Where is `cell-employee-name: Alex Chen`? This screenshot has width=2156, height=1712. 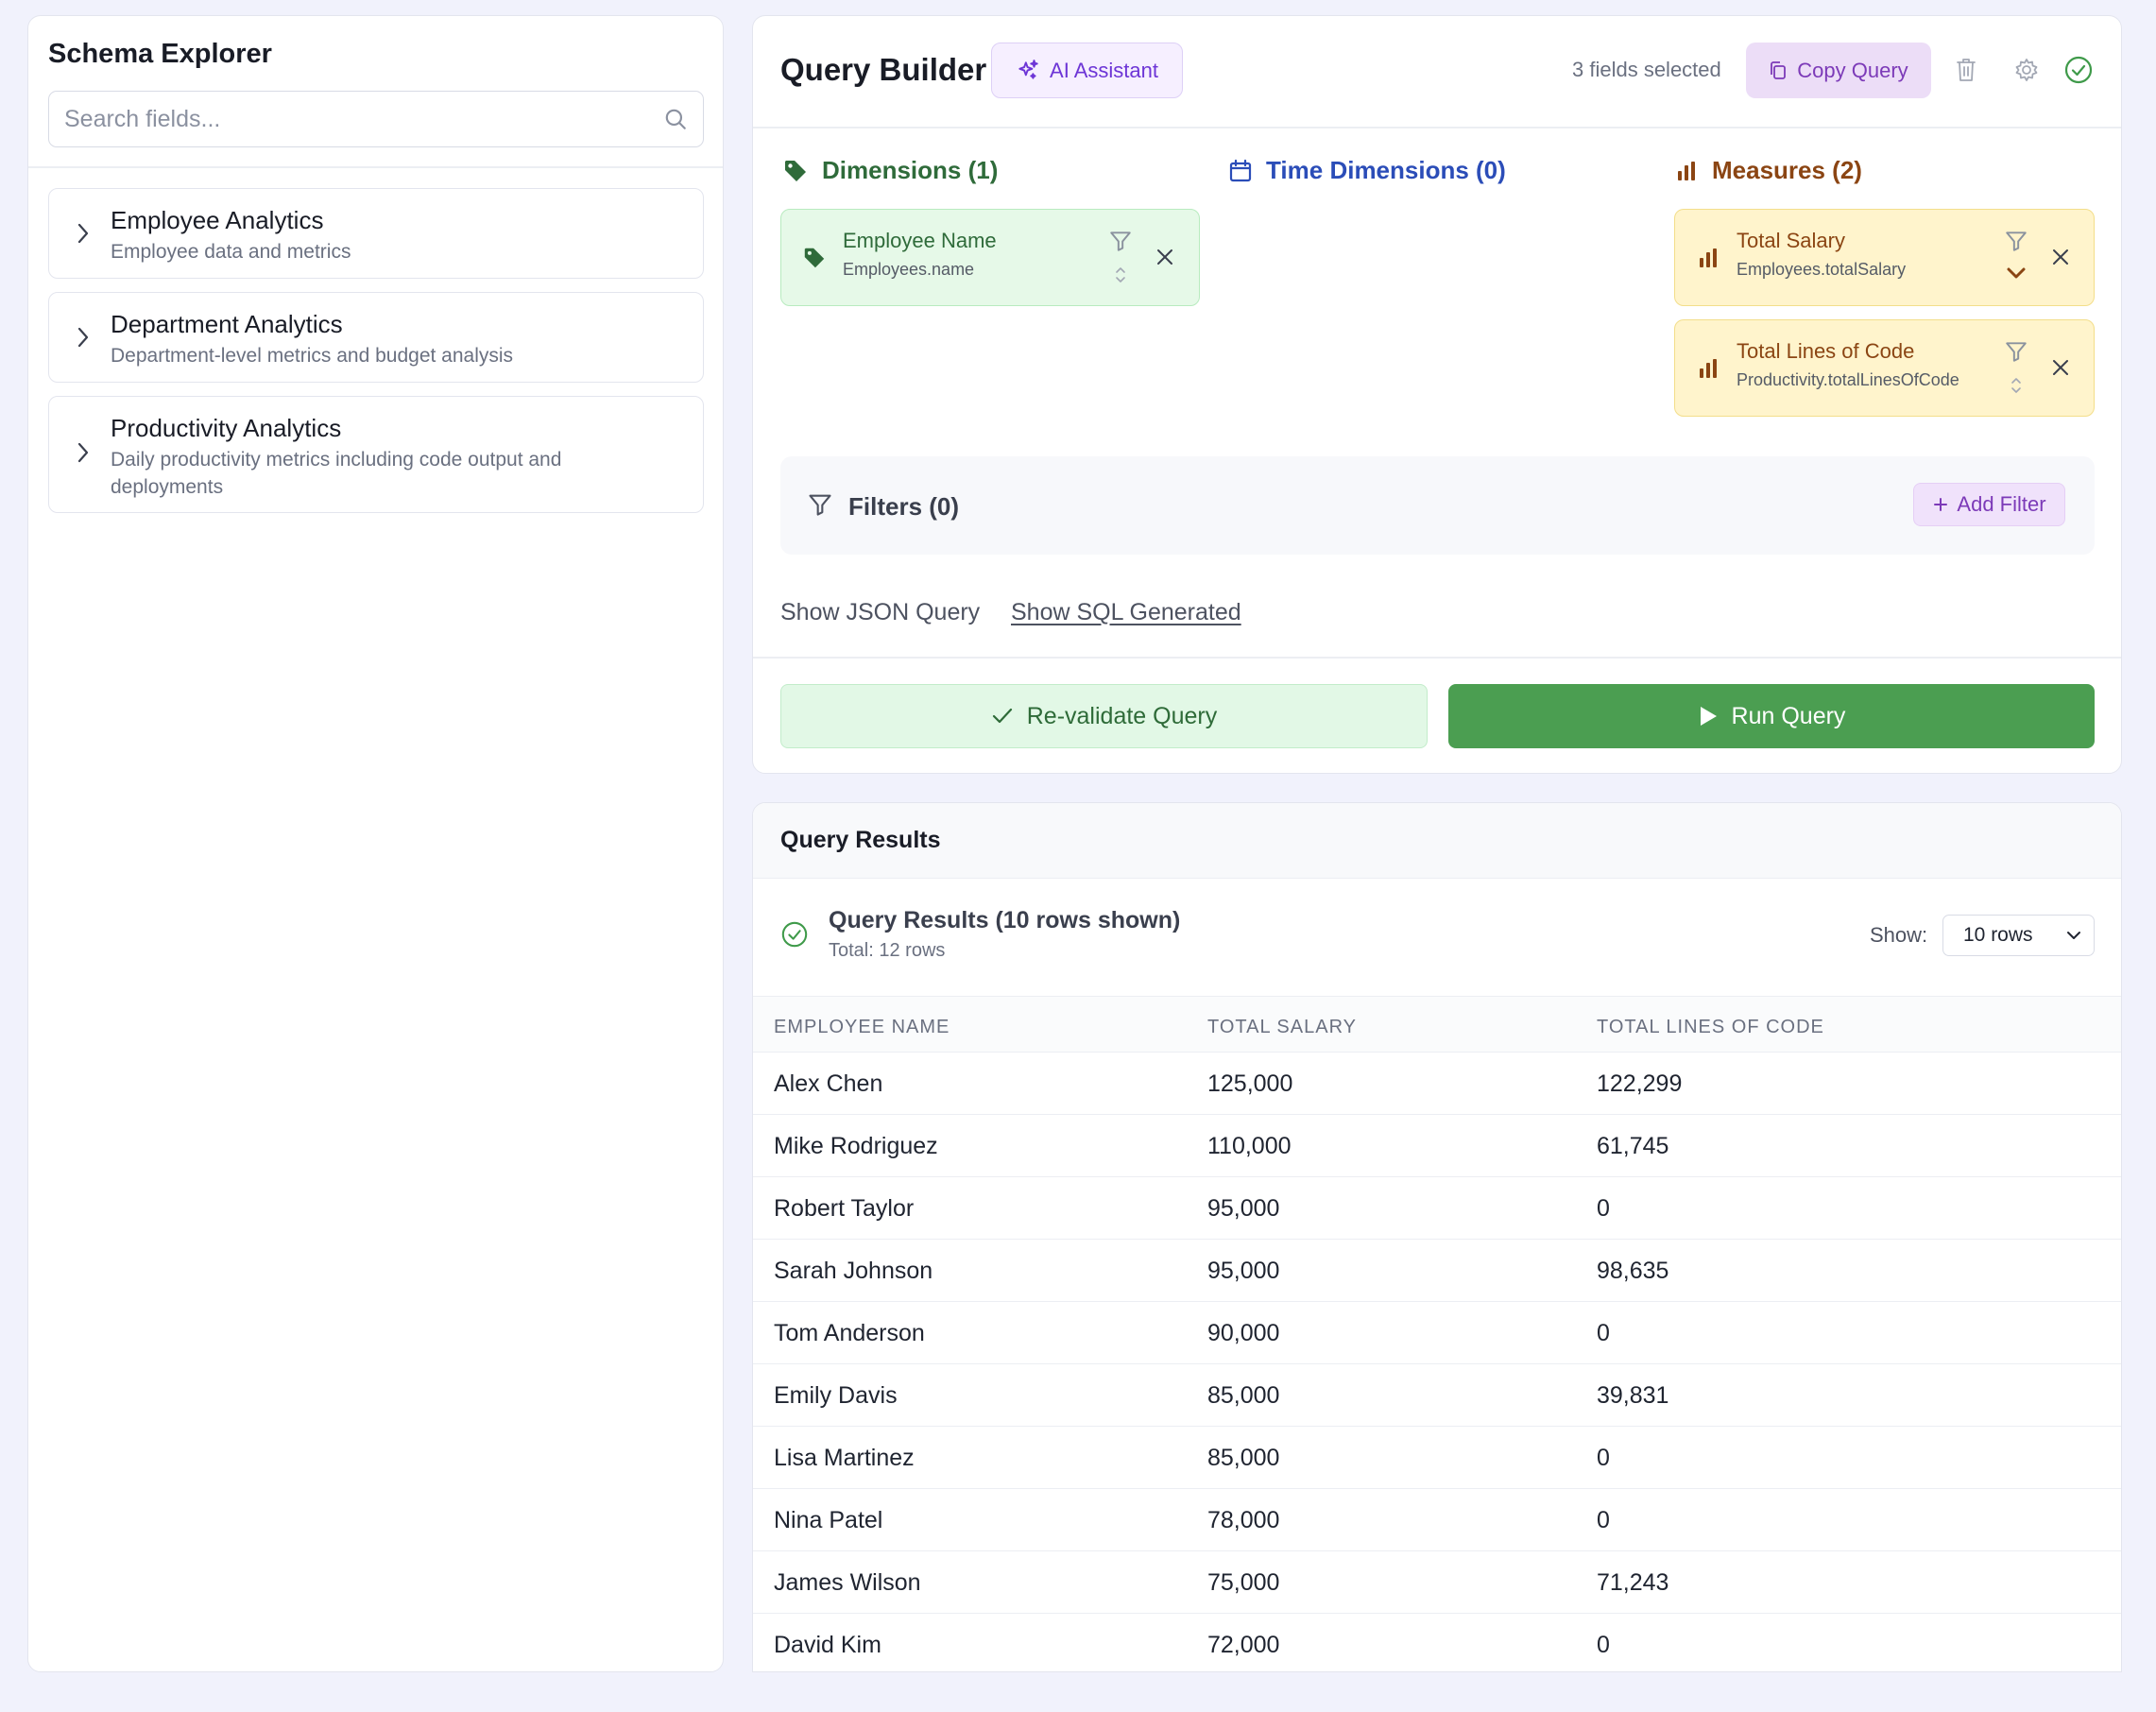 cell-employee-name: Alex Chen is located at coordinates (829, 1083).